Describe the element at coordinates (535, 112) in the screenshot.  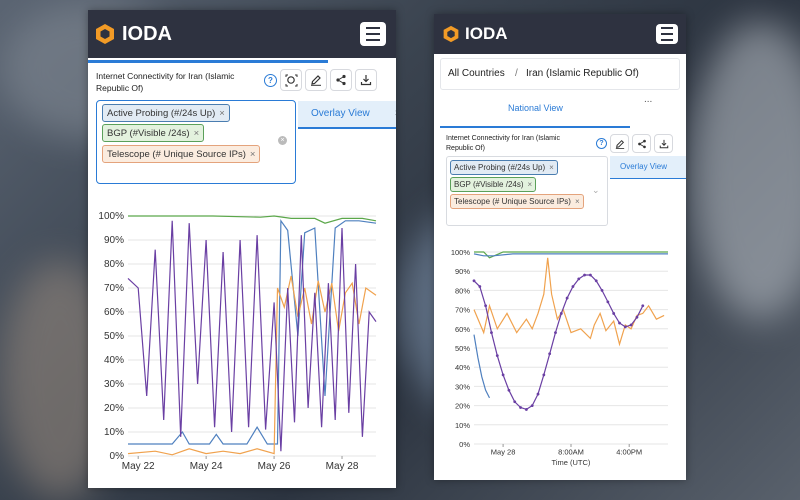
I see `tab-national-view: National View` at that location.